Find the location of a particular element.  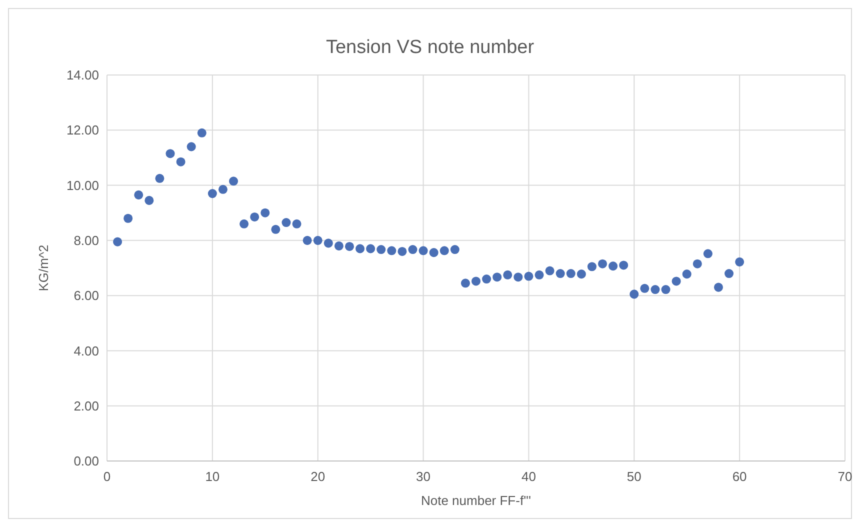

x-tick-label: 50 is located at coordinates (634, 476).